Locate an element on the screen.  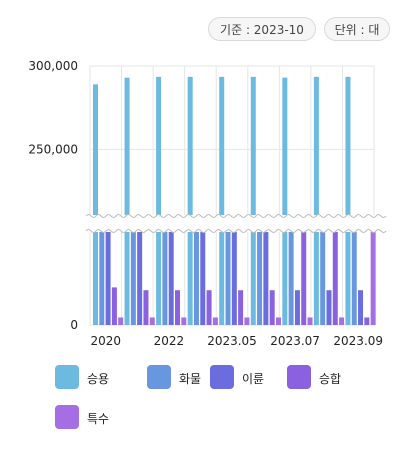
bar-특수-2022 is located at coordinates (184, 321).